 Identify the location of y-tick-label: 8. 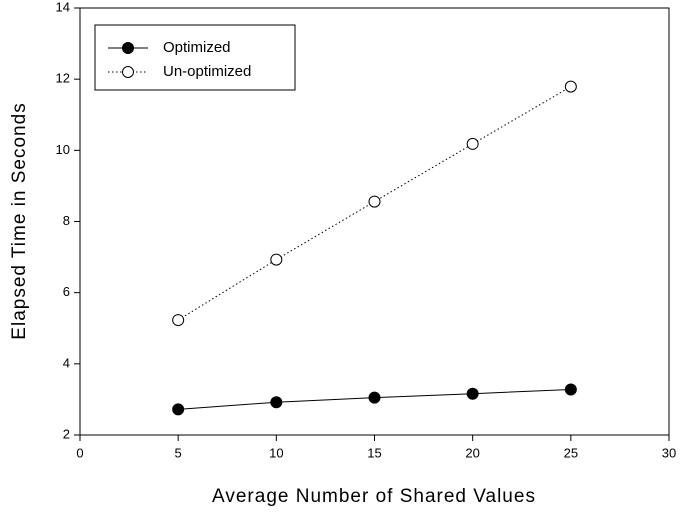
(66, 220).